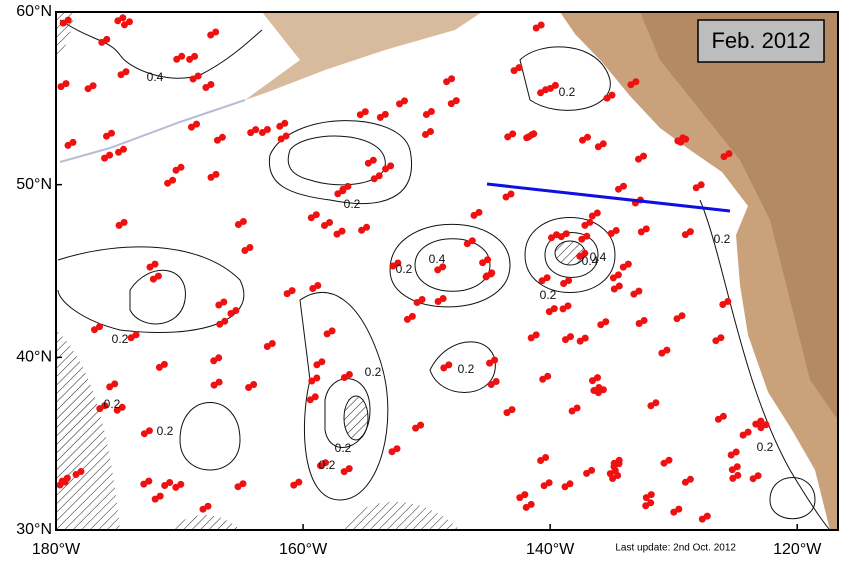  I want to click on y-tick-label: 40°N, so click(34, 357).